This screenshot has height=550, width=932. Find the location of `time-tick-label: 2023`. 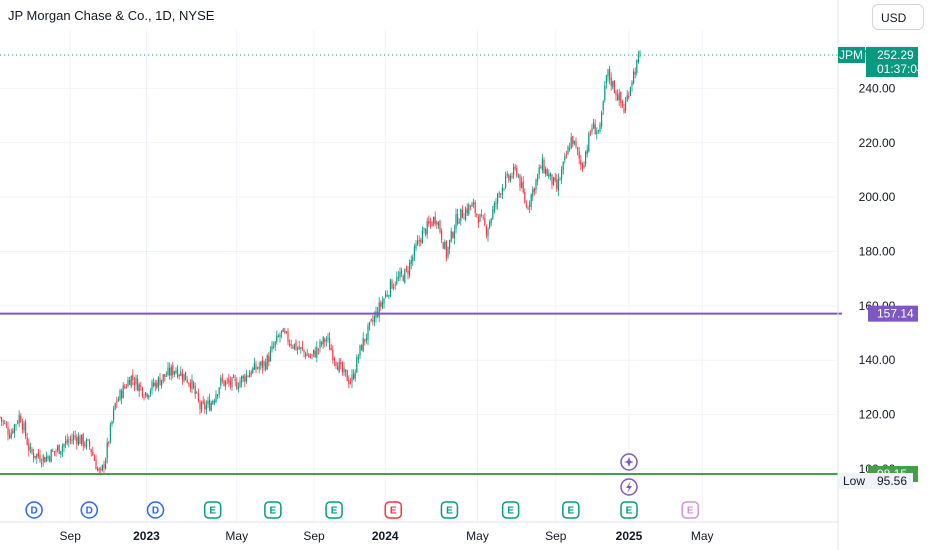

time-tick-label: 2023 is located at coordinates (146, 536).